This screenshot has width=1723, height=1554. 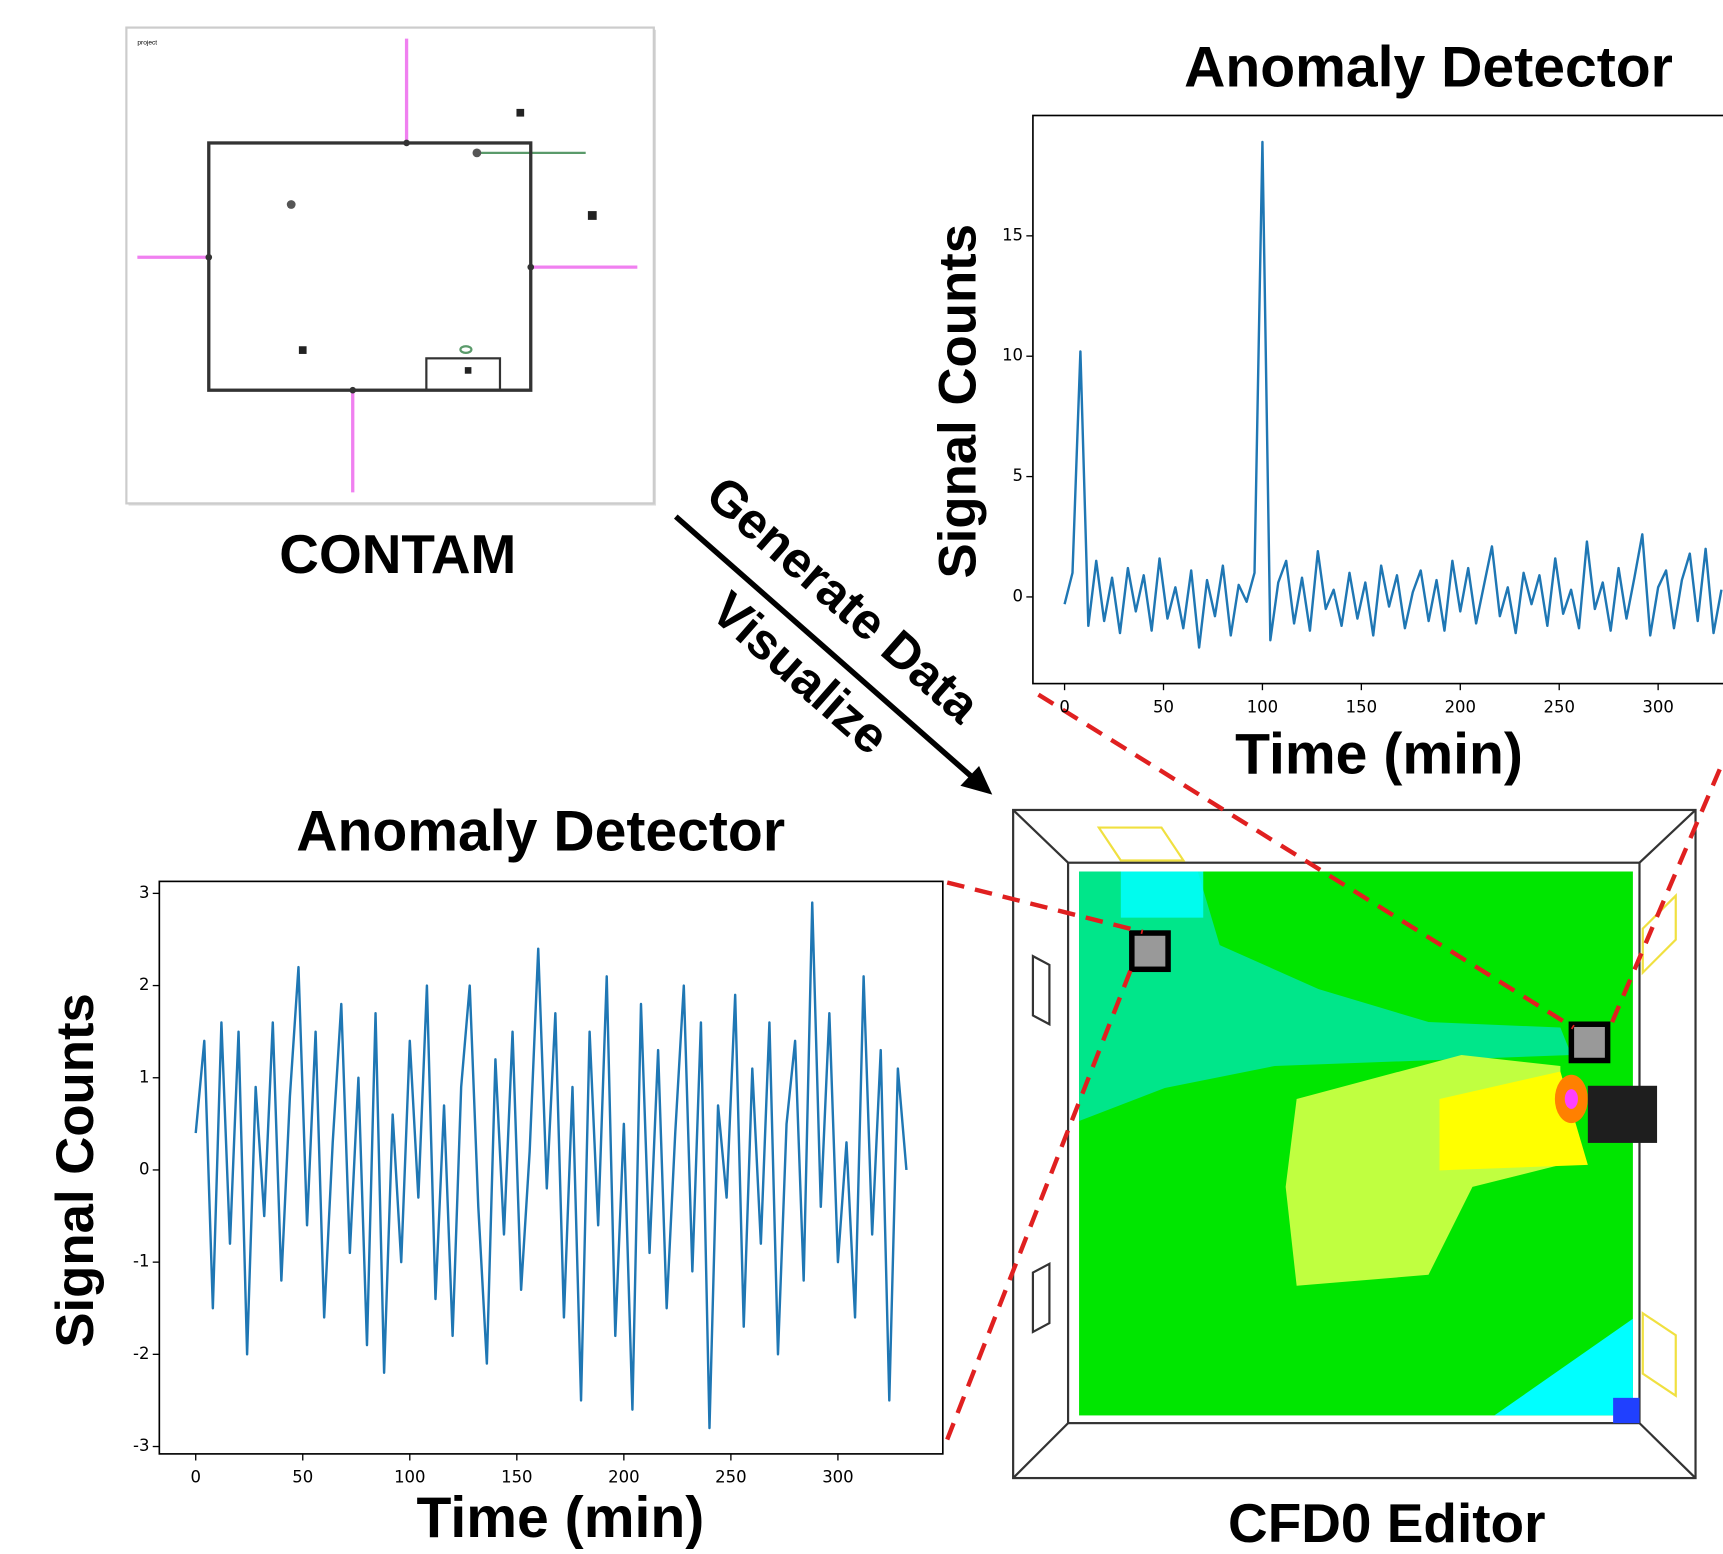 I want to click on y-tick-label: -1, so click(x=141, y=1261).